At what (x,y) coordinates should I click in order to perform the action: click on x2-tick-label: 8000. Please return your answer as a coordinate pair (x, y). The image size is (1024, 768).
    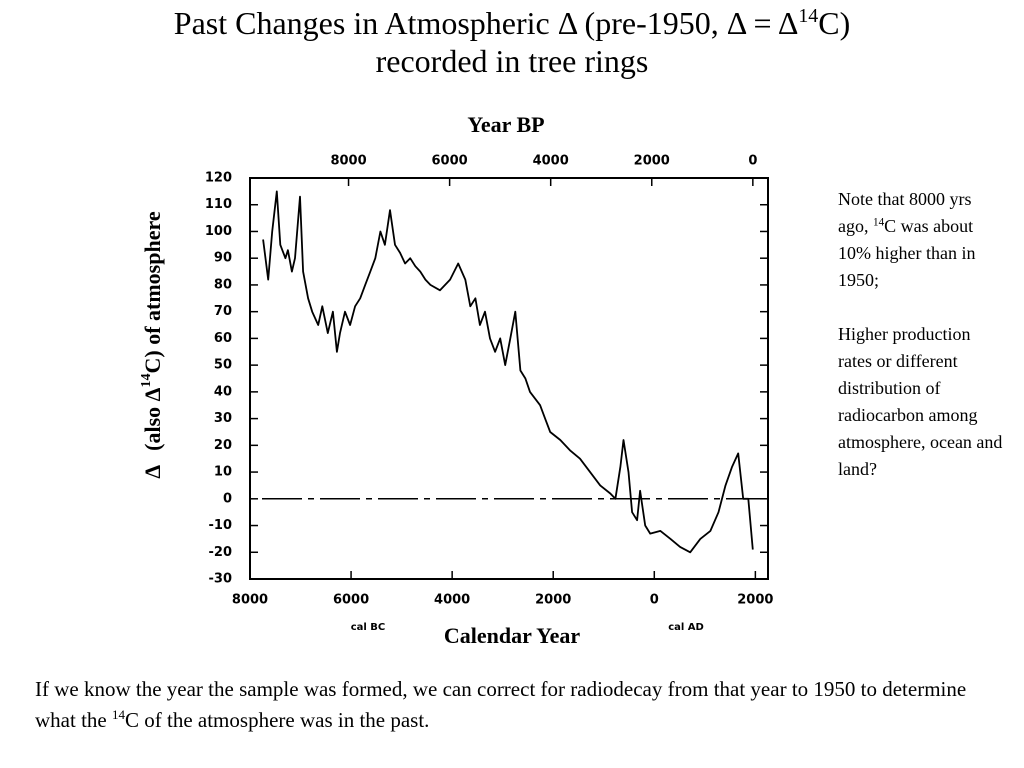
    Looking at the image, I should click on (348, 161).